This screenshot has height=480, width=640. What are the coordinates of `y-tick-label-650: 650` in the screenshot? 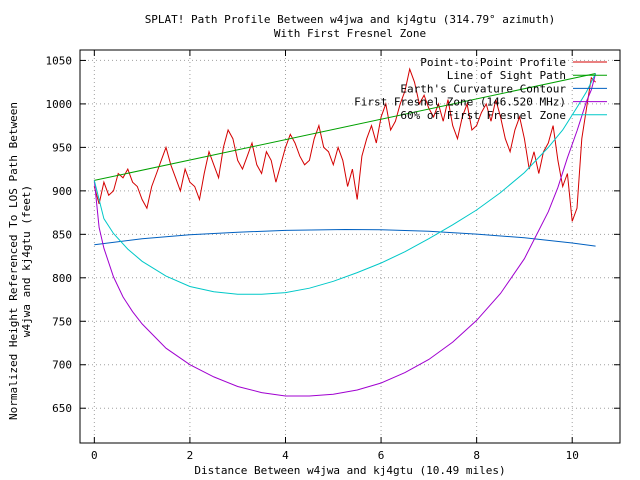 It's located at (62, 408).